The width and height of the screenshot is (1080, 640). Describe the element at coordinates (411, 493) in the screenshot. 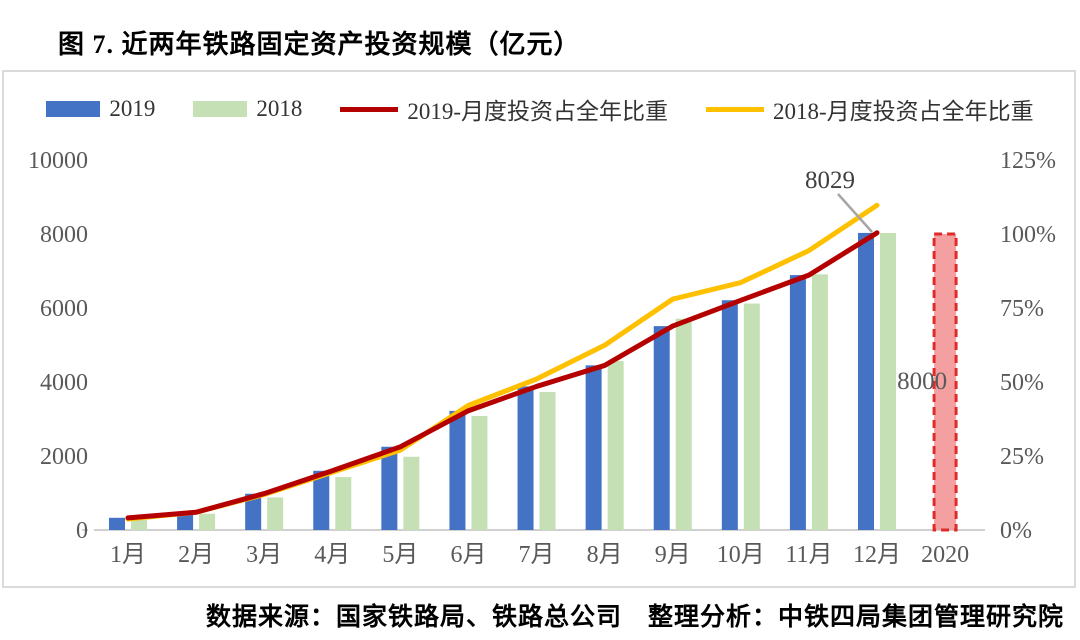

I see `bar-2018-5月` at that location.